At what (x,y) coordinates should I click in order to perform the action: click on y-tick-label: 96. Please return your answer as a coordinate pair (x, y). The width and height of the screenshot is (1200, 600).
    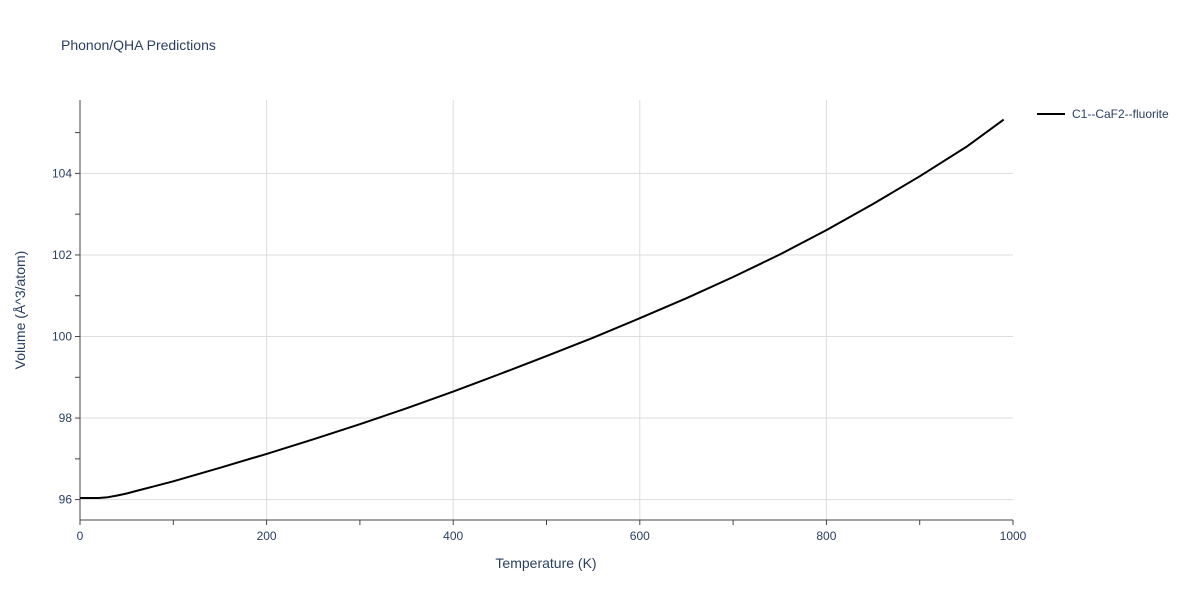
    Looking at the image, I should click on (66, 500).